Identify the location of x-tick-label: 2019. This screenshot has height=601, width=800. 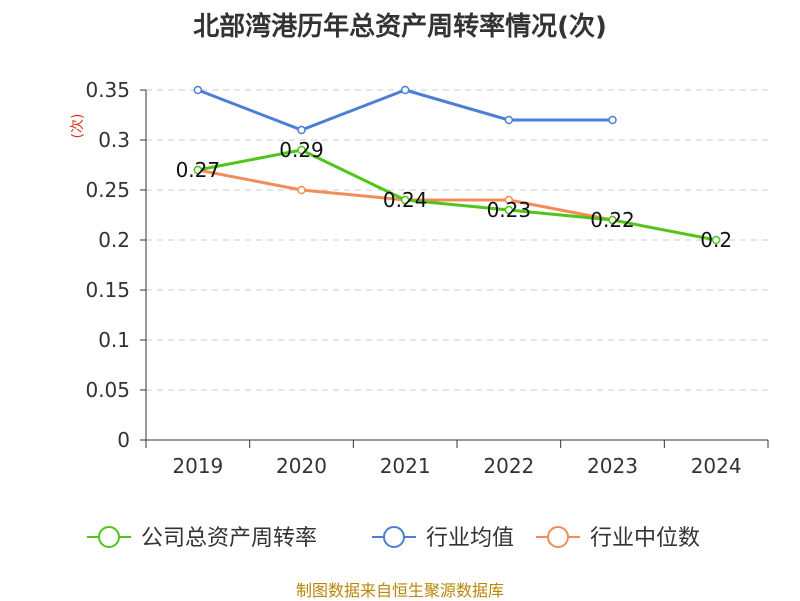
(197, 466).